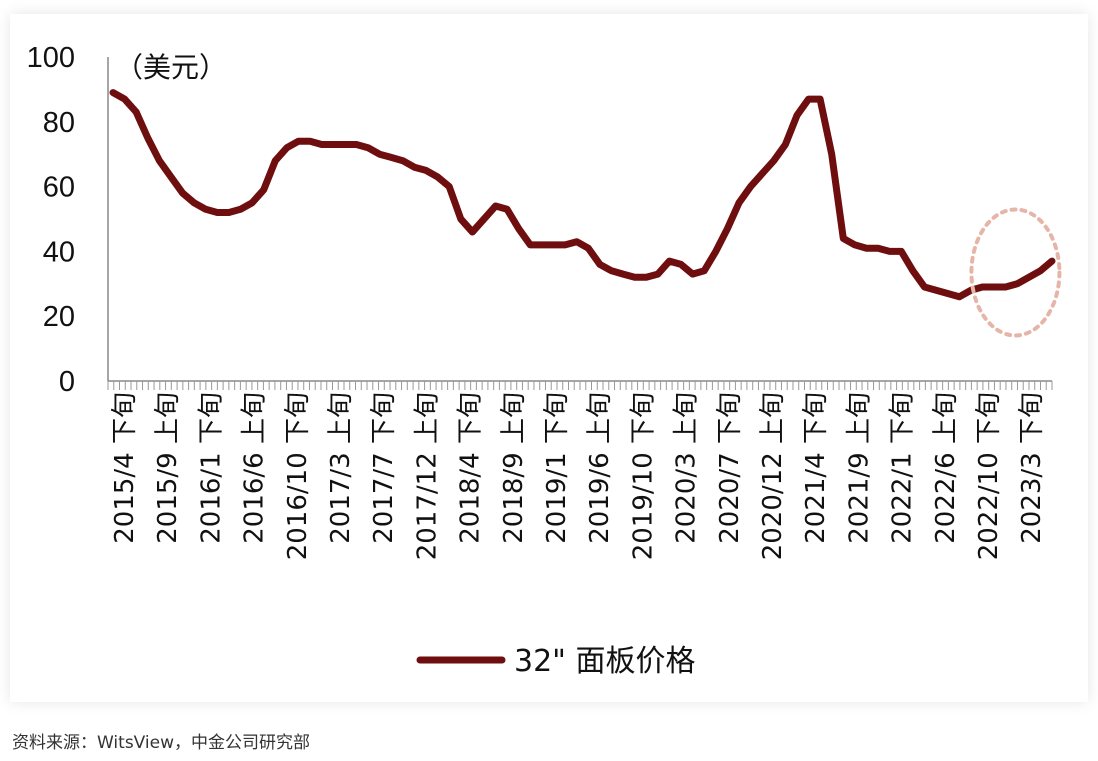 The image size is (1098, 761). I want to click on x-tick-label: 2021/4 下旬, so click(816, 468).